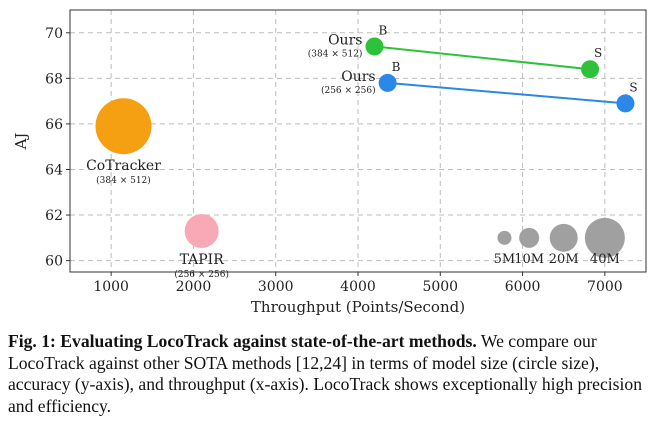 This screenshot has width=666, height=432. I want to click on x-axis-label: Throughput (Points/Second), so click(358, 307).